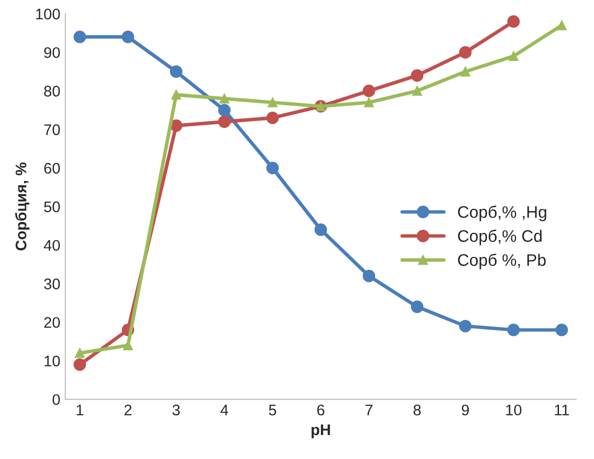 Image resolution: width=594 pixels, height=459 pixels. Describe the element at coordinates (52, 245) in the screenshot. I see `y-tick-label: 40` at that location.